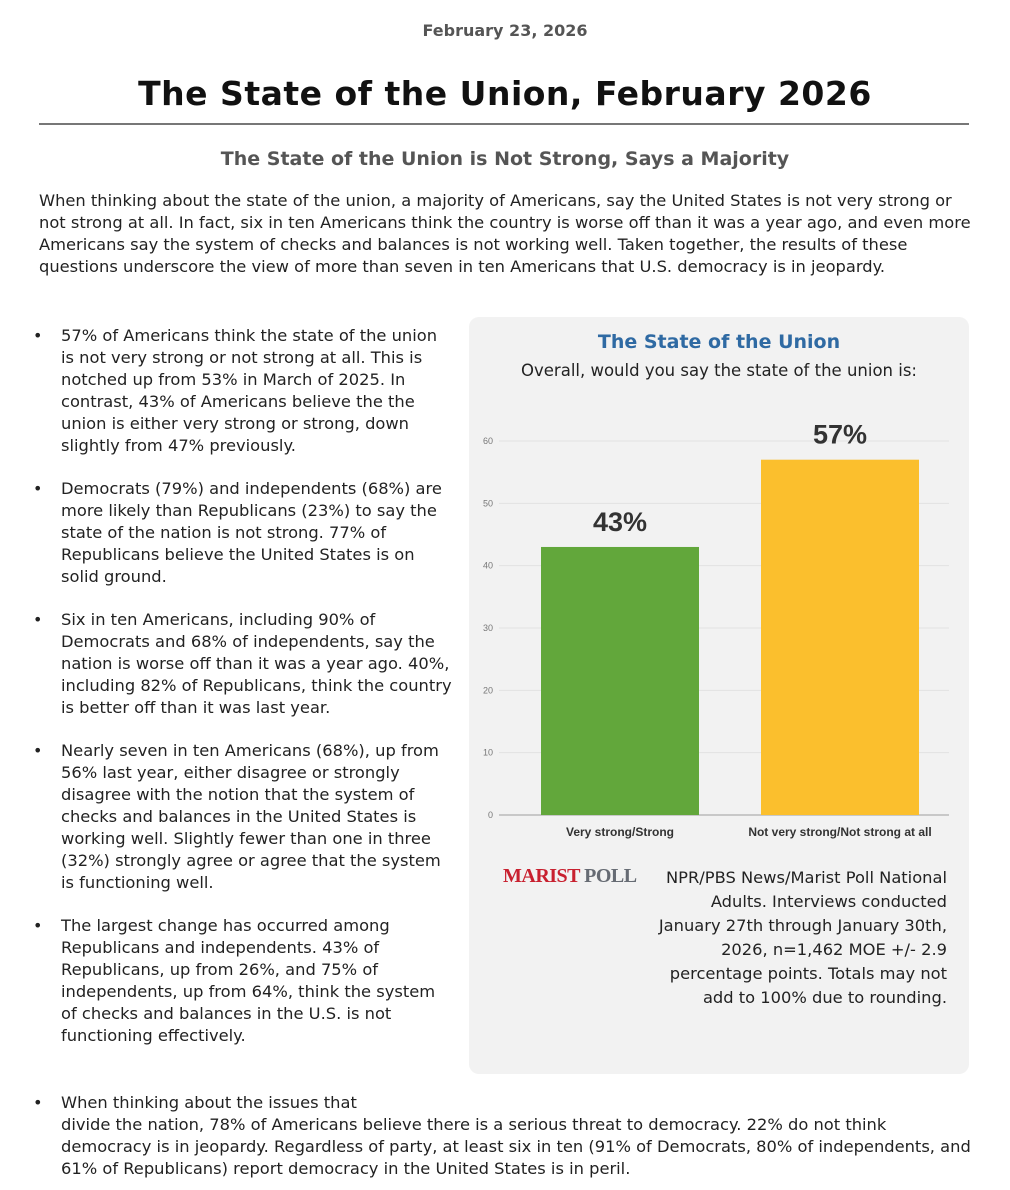  What do you see at coordinates (719, 342) in the screenshot?
I see `chart-title: The State of the Union` at bounding box center [719, 342].